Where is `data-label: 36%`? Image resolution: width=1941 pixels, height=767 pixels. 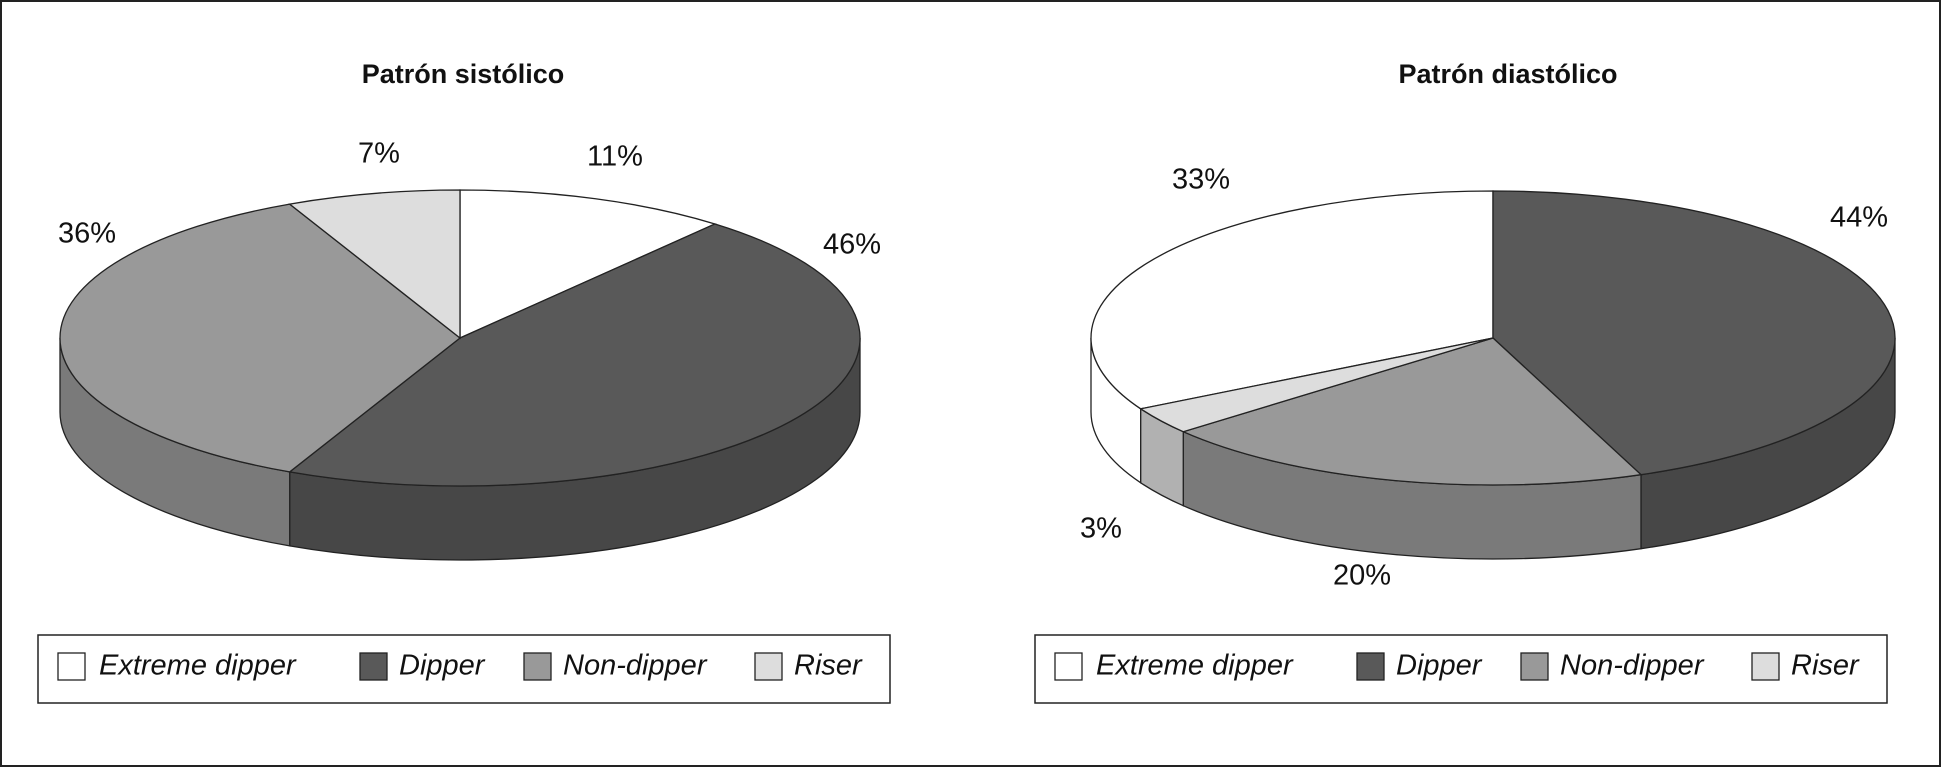 data-label: 36% is located at coordinates (87, 234).